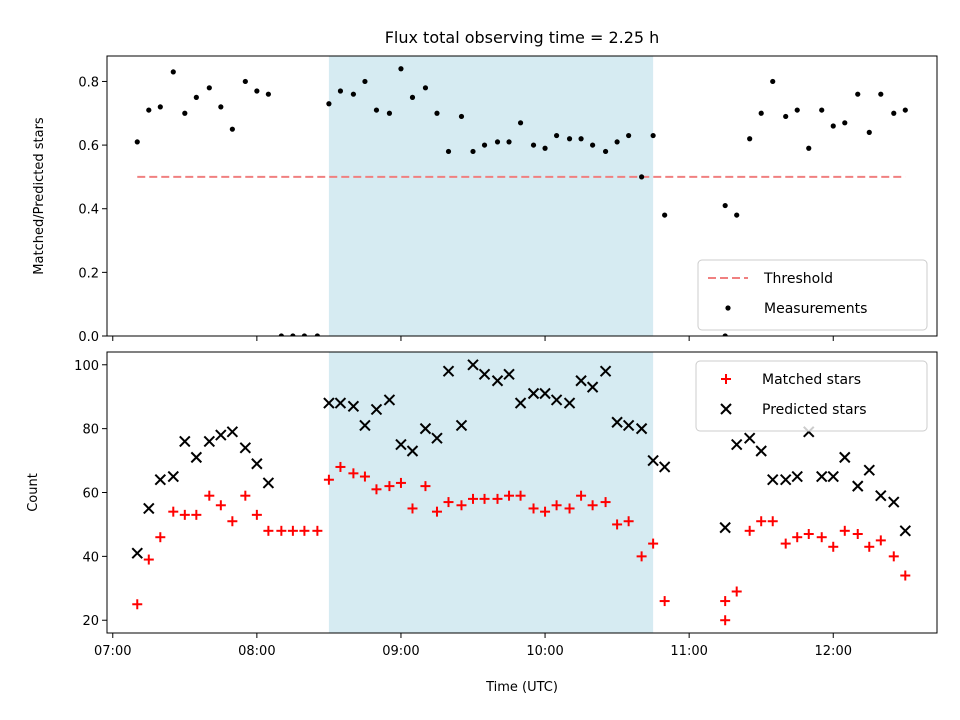 Image resolution: width=960 pixels, height=720 pixels. Describe the element at coordinates (88, 210) in the screenshot. I see `y-tick-label: 0.4` at that location.